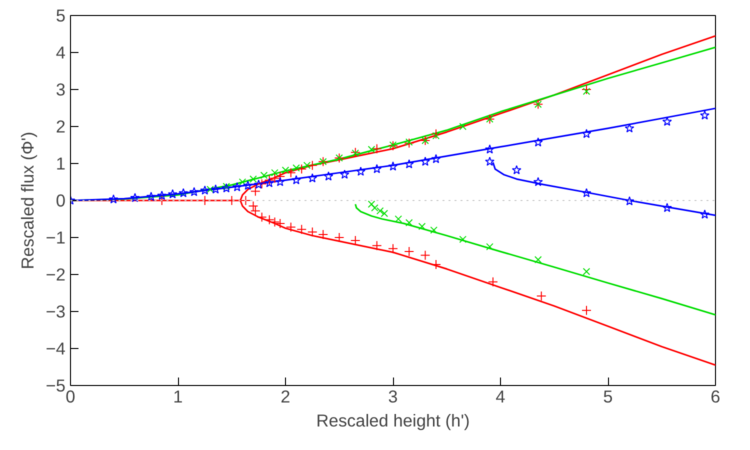 This screenshot has width=750, height=450. What do you see at coordinates (56, 274) in the screenshot?
I see `y-tick-label: −2` at bounding box center [56, 274].